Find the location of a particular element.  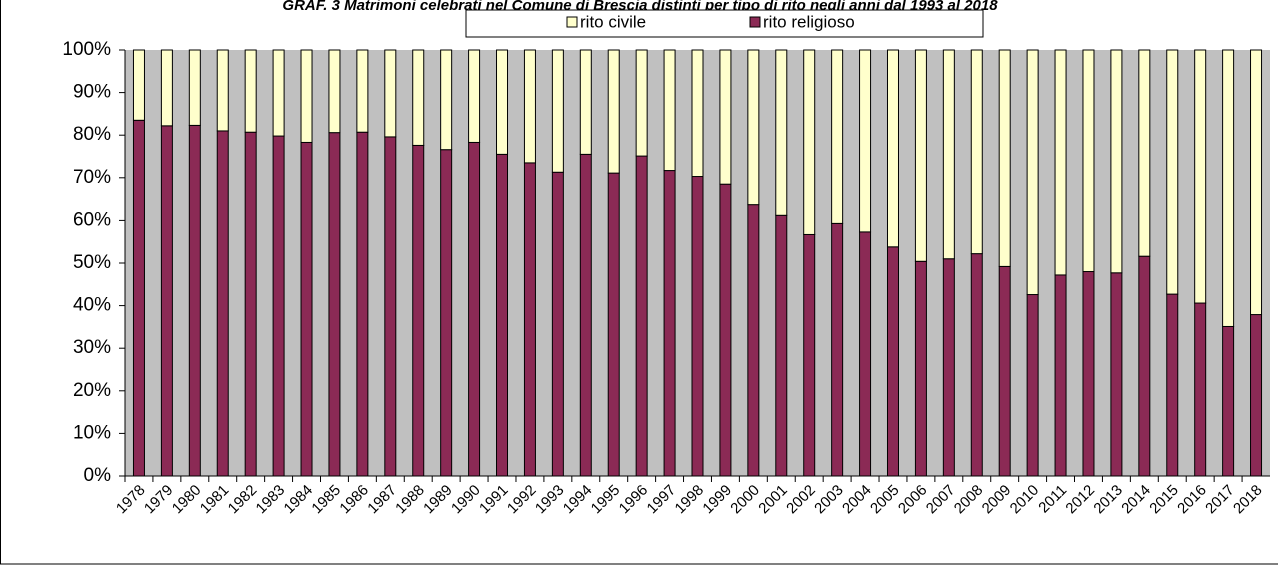

y-tick-label: 50% is located at coordinates (92, 262).